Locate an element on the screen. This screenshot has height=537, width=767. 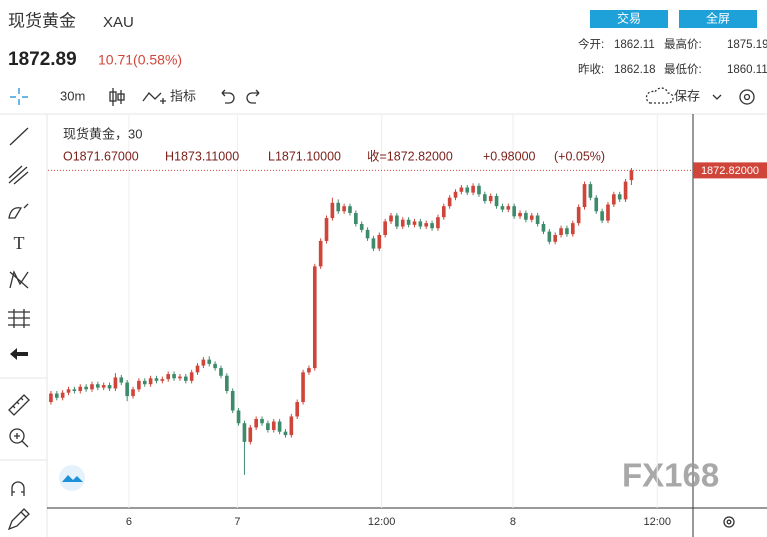
back-tool is located at coordinates (19, 354).